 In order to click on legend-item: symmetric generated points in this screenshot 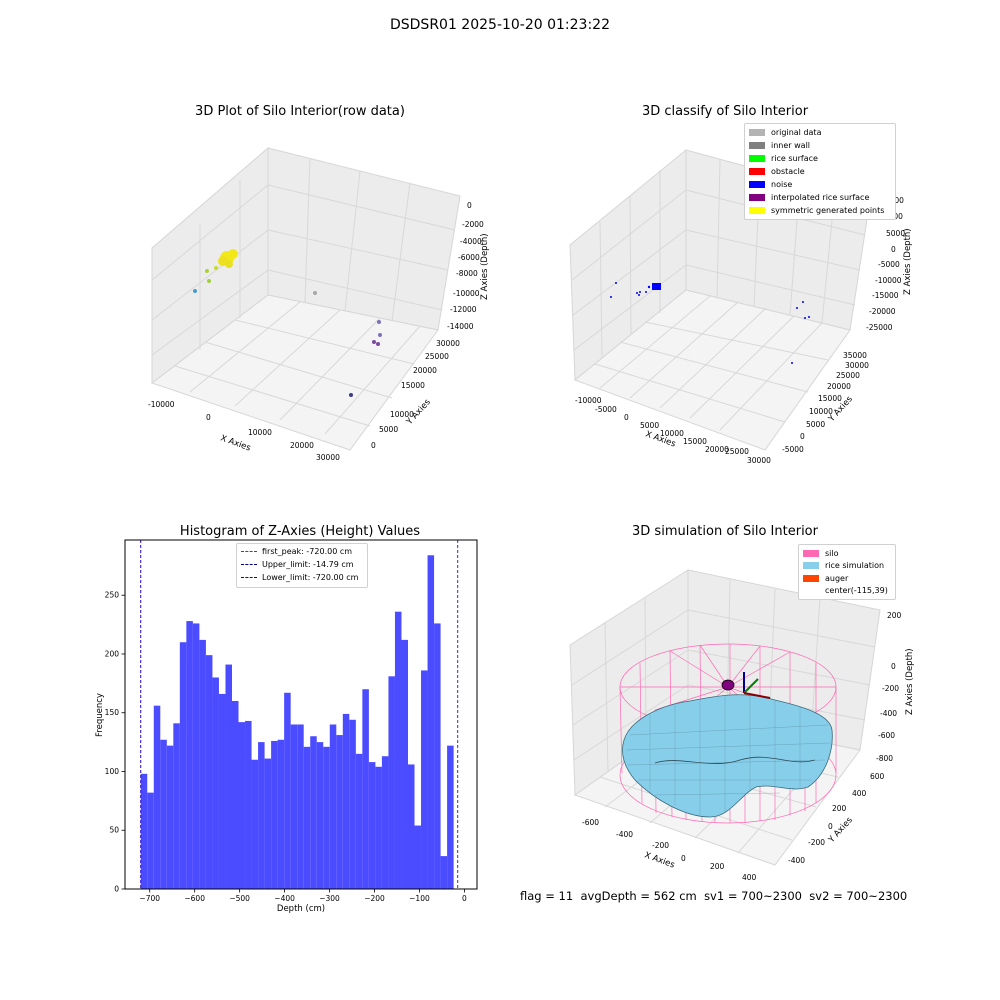, I will do `click(820, 210)`.